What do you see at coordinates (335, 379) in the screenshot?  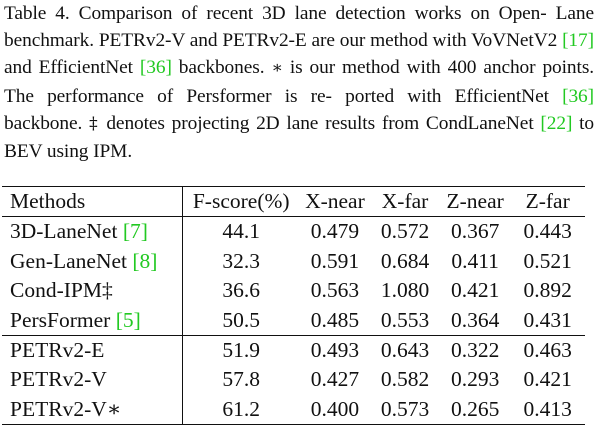 I see `x-near-cell: 0.427` at bounding box center [335, 379].